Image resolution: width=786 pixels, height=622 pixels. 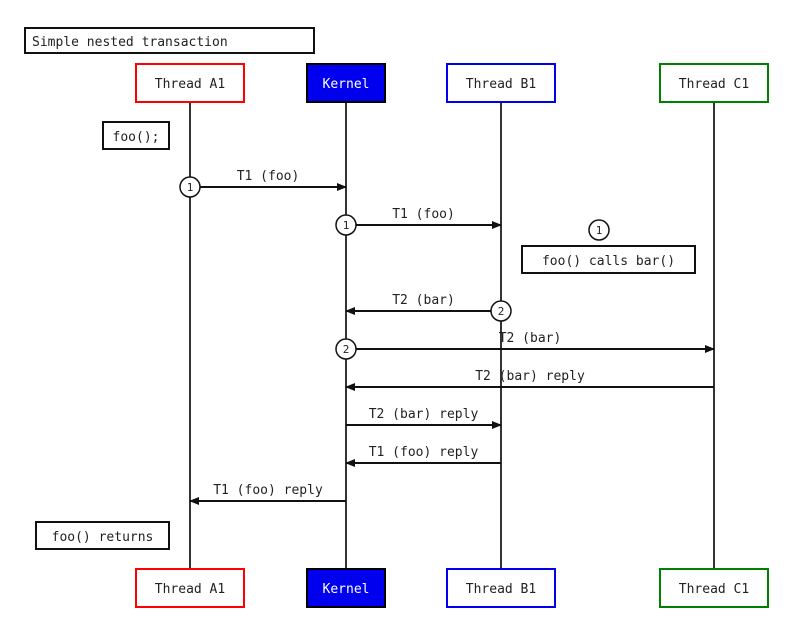 I want to click on participant-footer-C1: Thread C1, so click(x=714, y=588).